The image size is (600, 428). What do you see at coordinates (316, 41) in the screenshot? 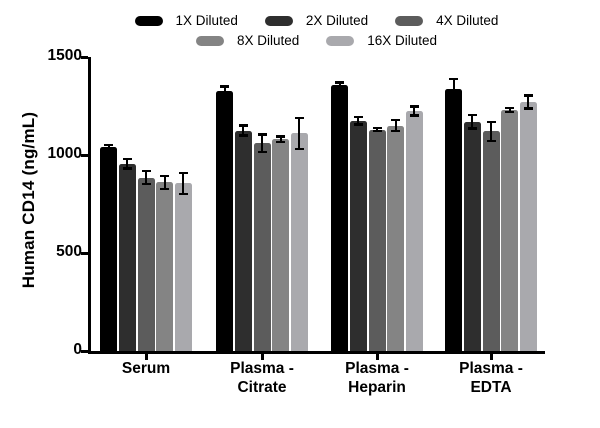
I see `legend-row-2: 8X Diluted 16X Diluted` at bounding box center [316, 41].